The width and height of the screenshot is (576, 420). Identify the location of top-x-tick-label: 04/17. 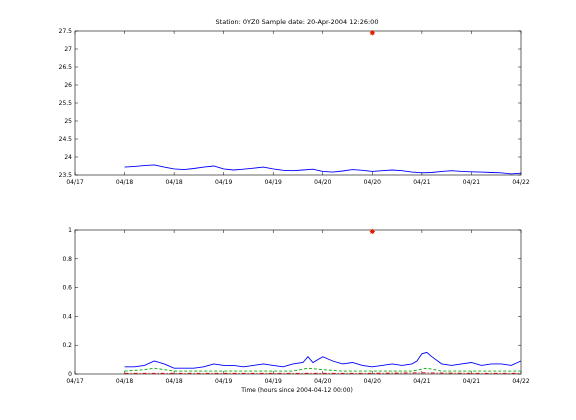
(74, 182).